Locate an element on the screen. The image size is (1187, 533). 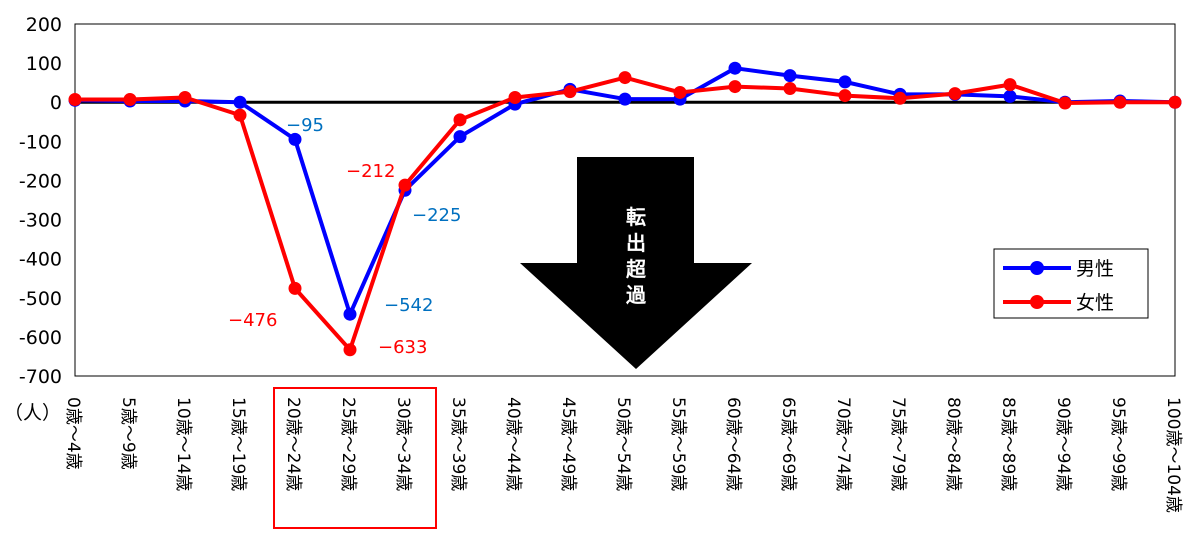
highlight-box is located at coordinates (355, 458).